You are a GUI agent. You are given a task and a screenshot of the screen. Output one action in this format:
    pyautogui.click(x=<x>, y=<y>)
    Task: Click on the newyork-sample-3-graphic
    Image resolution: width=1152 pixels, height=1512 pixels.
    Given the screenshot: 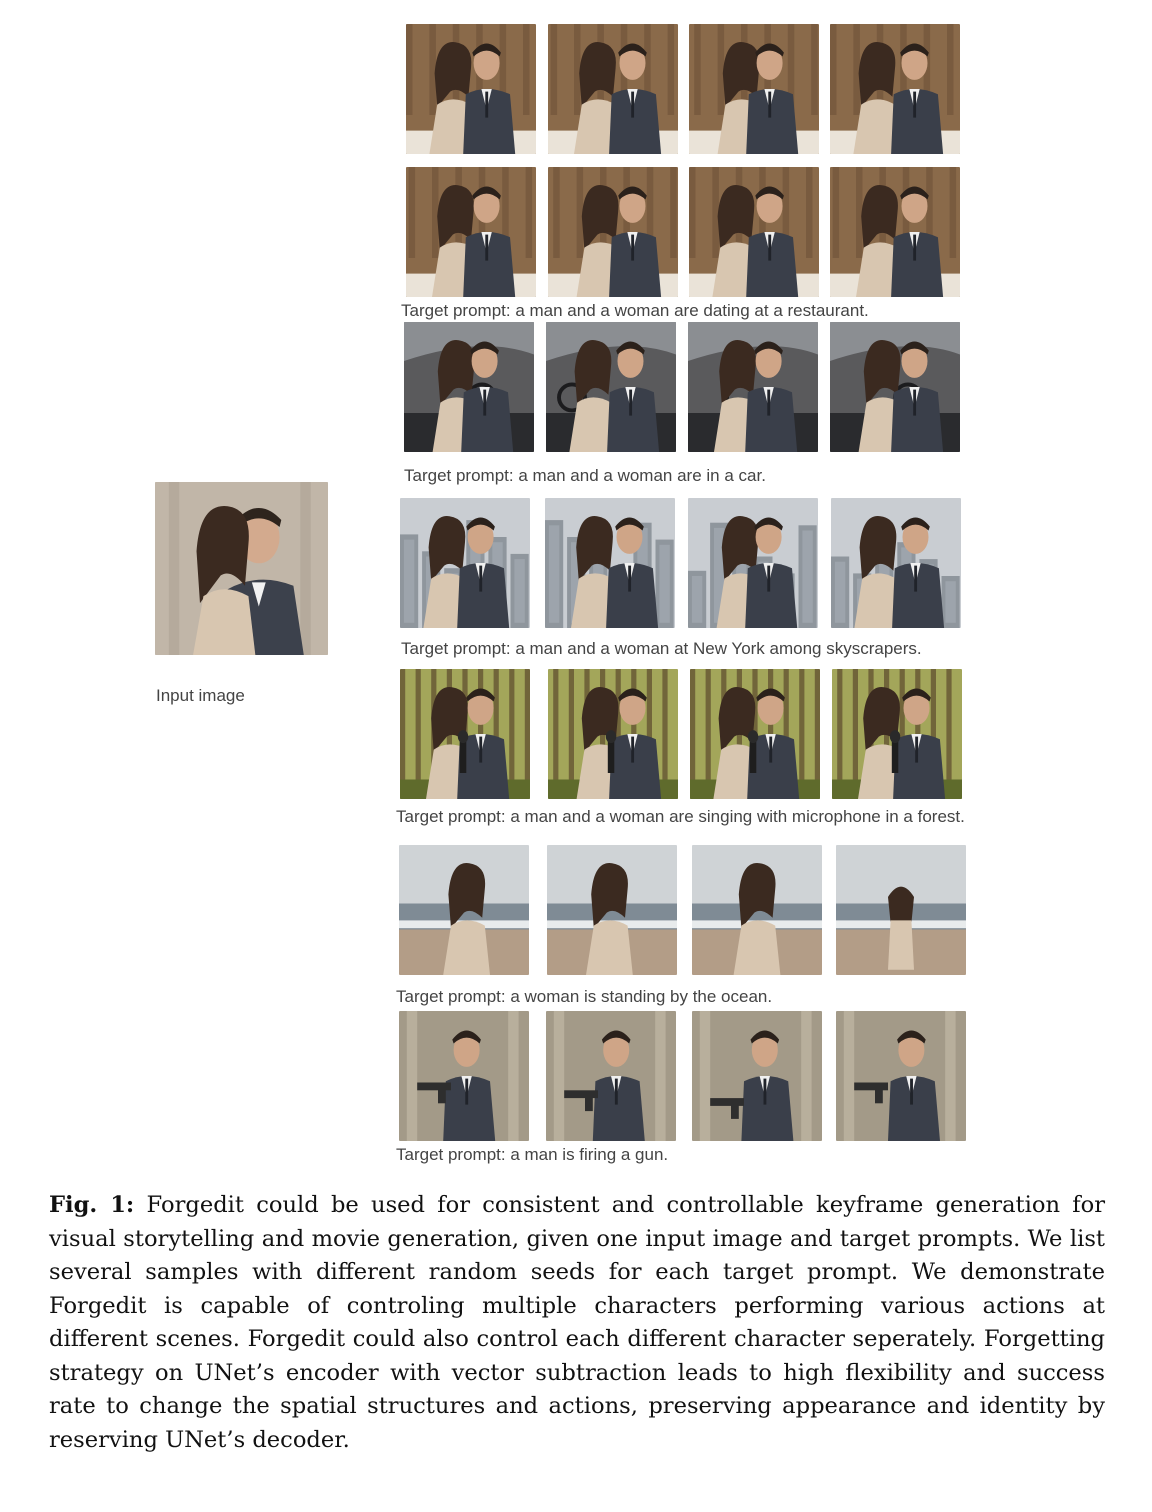 What is the action you would take?
    pyautogui.click(x=753, y=563)
    